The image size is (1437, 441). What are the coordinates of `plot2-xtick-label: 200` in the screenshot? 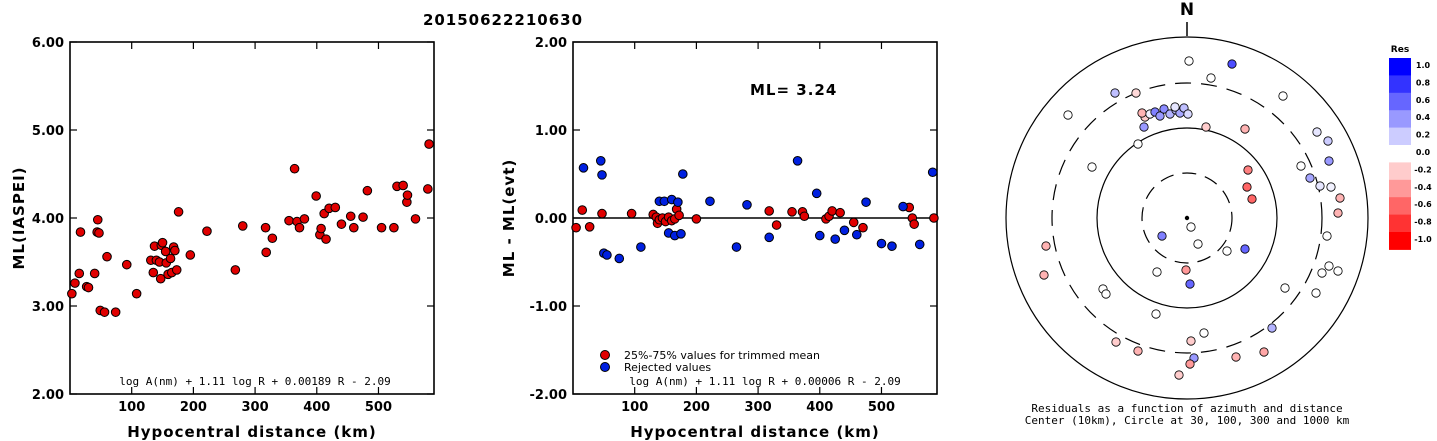 It's located at (696, 407).